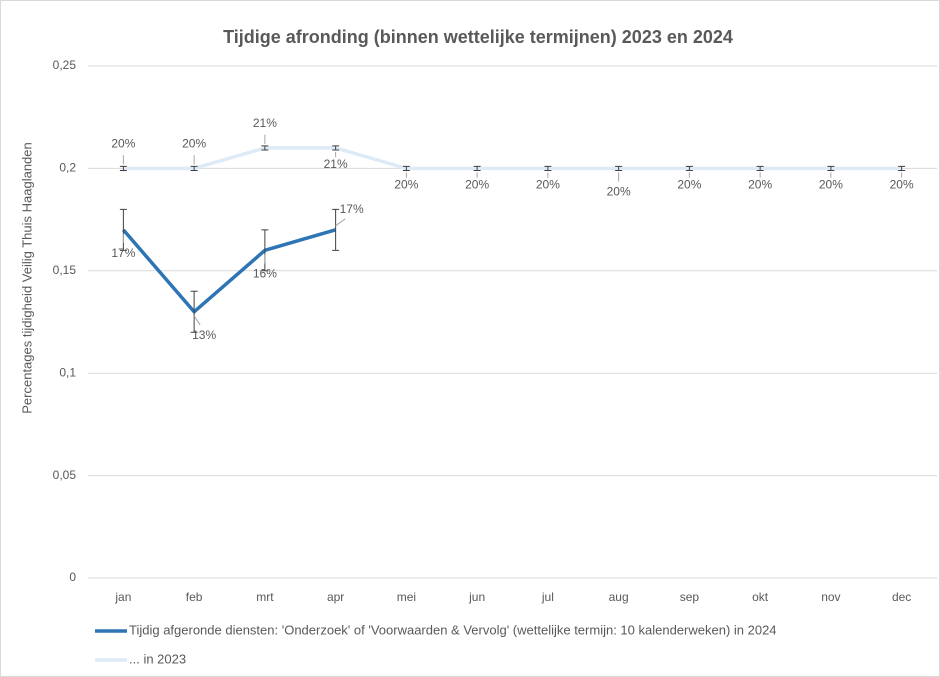 The width and height of the screenshot is (940, 677). I want to click on x-tick-label: sep, so click(690, 597).